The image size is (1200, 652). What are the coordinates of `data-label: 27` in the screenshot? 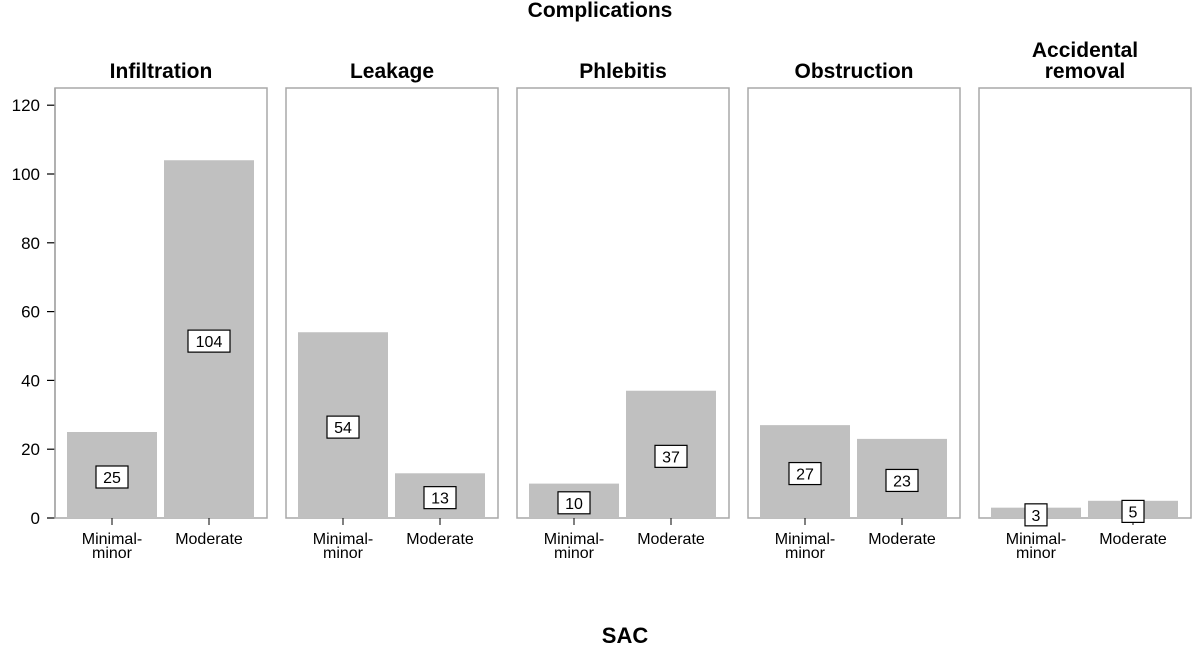 It's located at (805, 475).